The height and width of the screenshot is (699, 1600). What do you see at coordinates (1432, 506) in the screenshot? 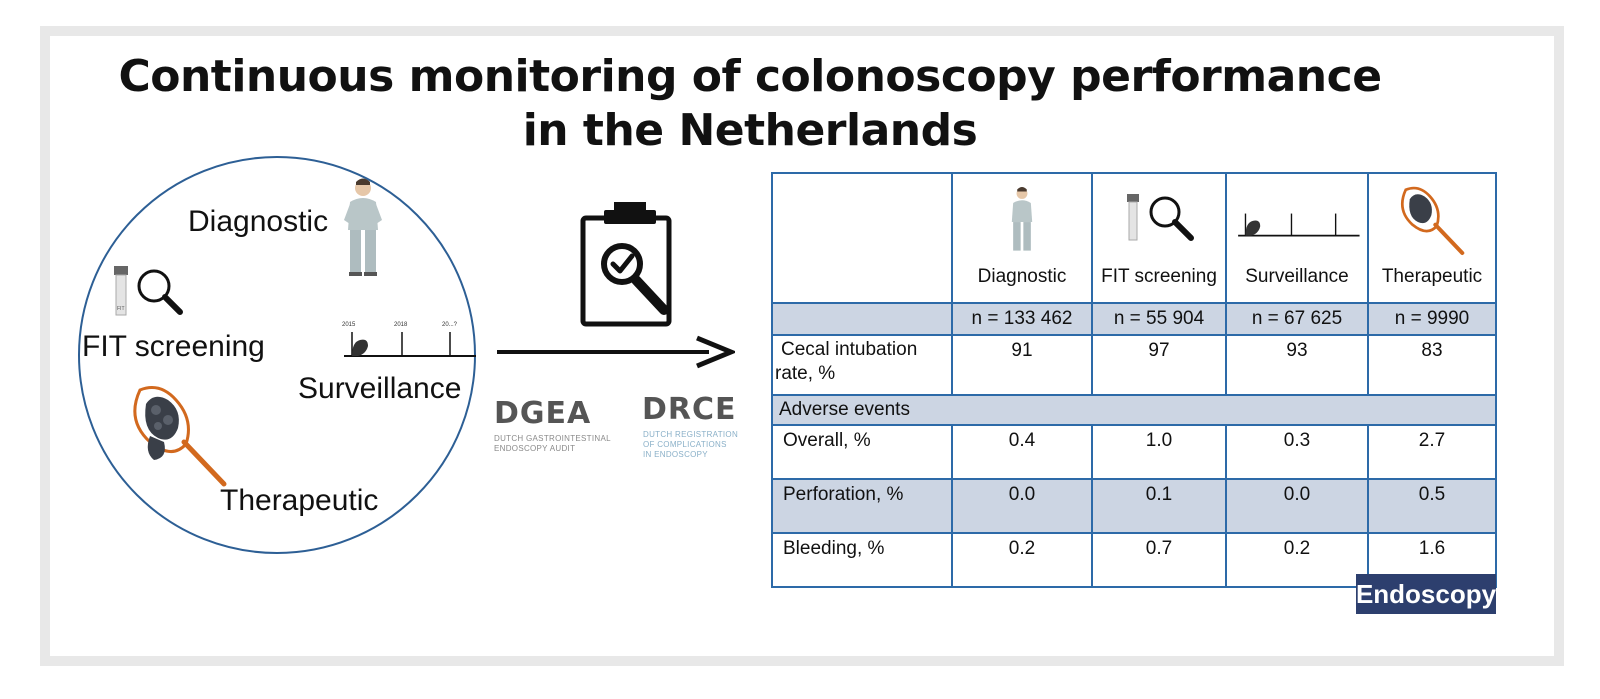
I see `perforation-value: 0.5` at bounding box center [1432, 506].